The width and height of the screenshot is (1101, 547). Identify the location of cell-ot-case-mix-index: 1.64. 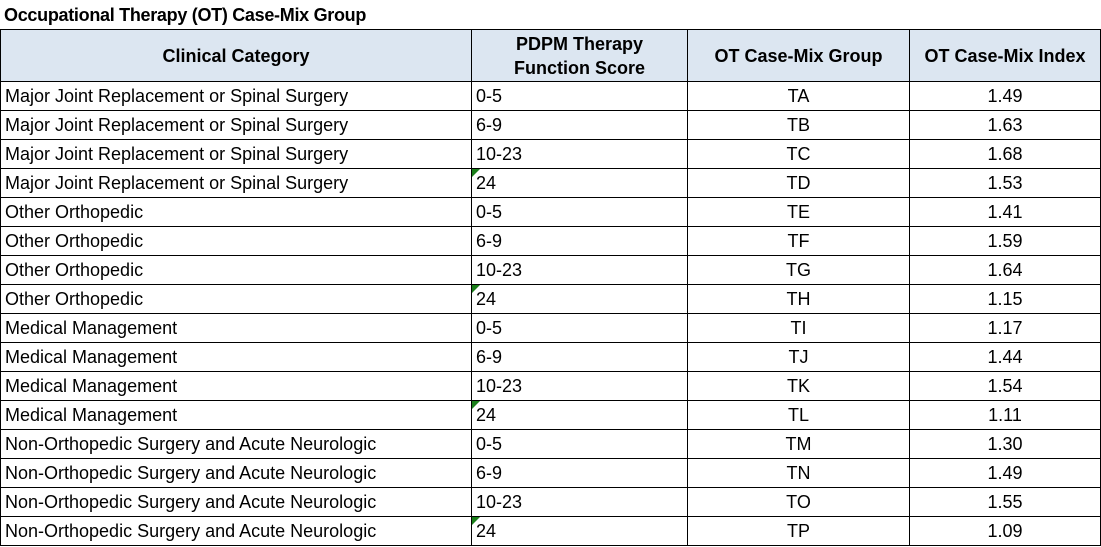
(1005, 270).